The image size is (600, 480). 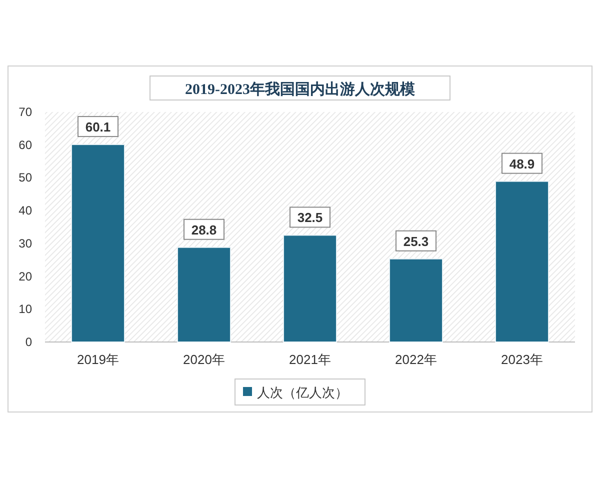 I want to click on x-tick-label: 2020年, so click(x=204, y=359).